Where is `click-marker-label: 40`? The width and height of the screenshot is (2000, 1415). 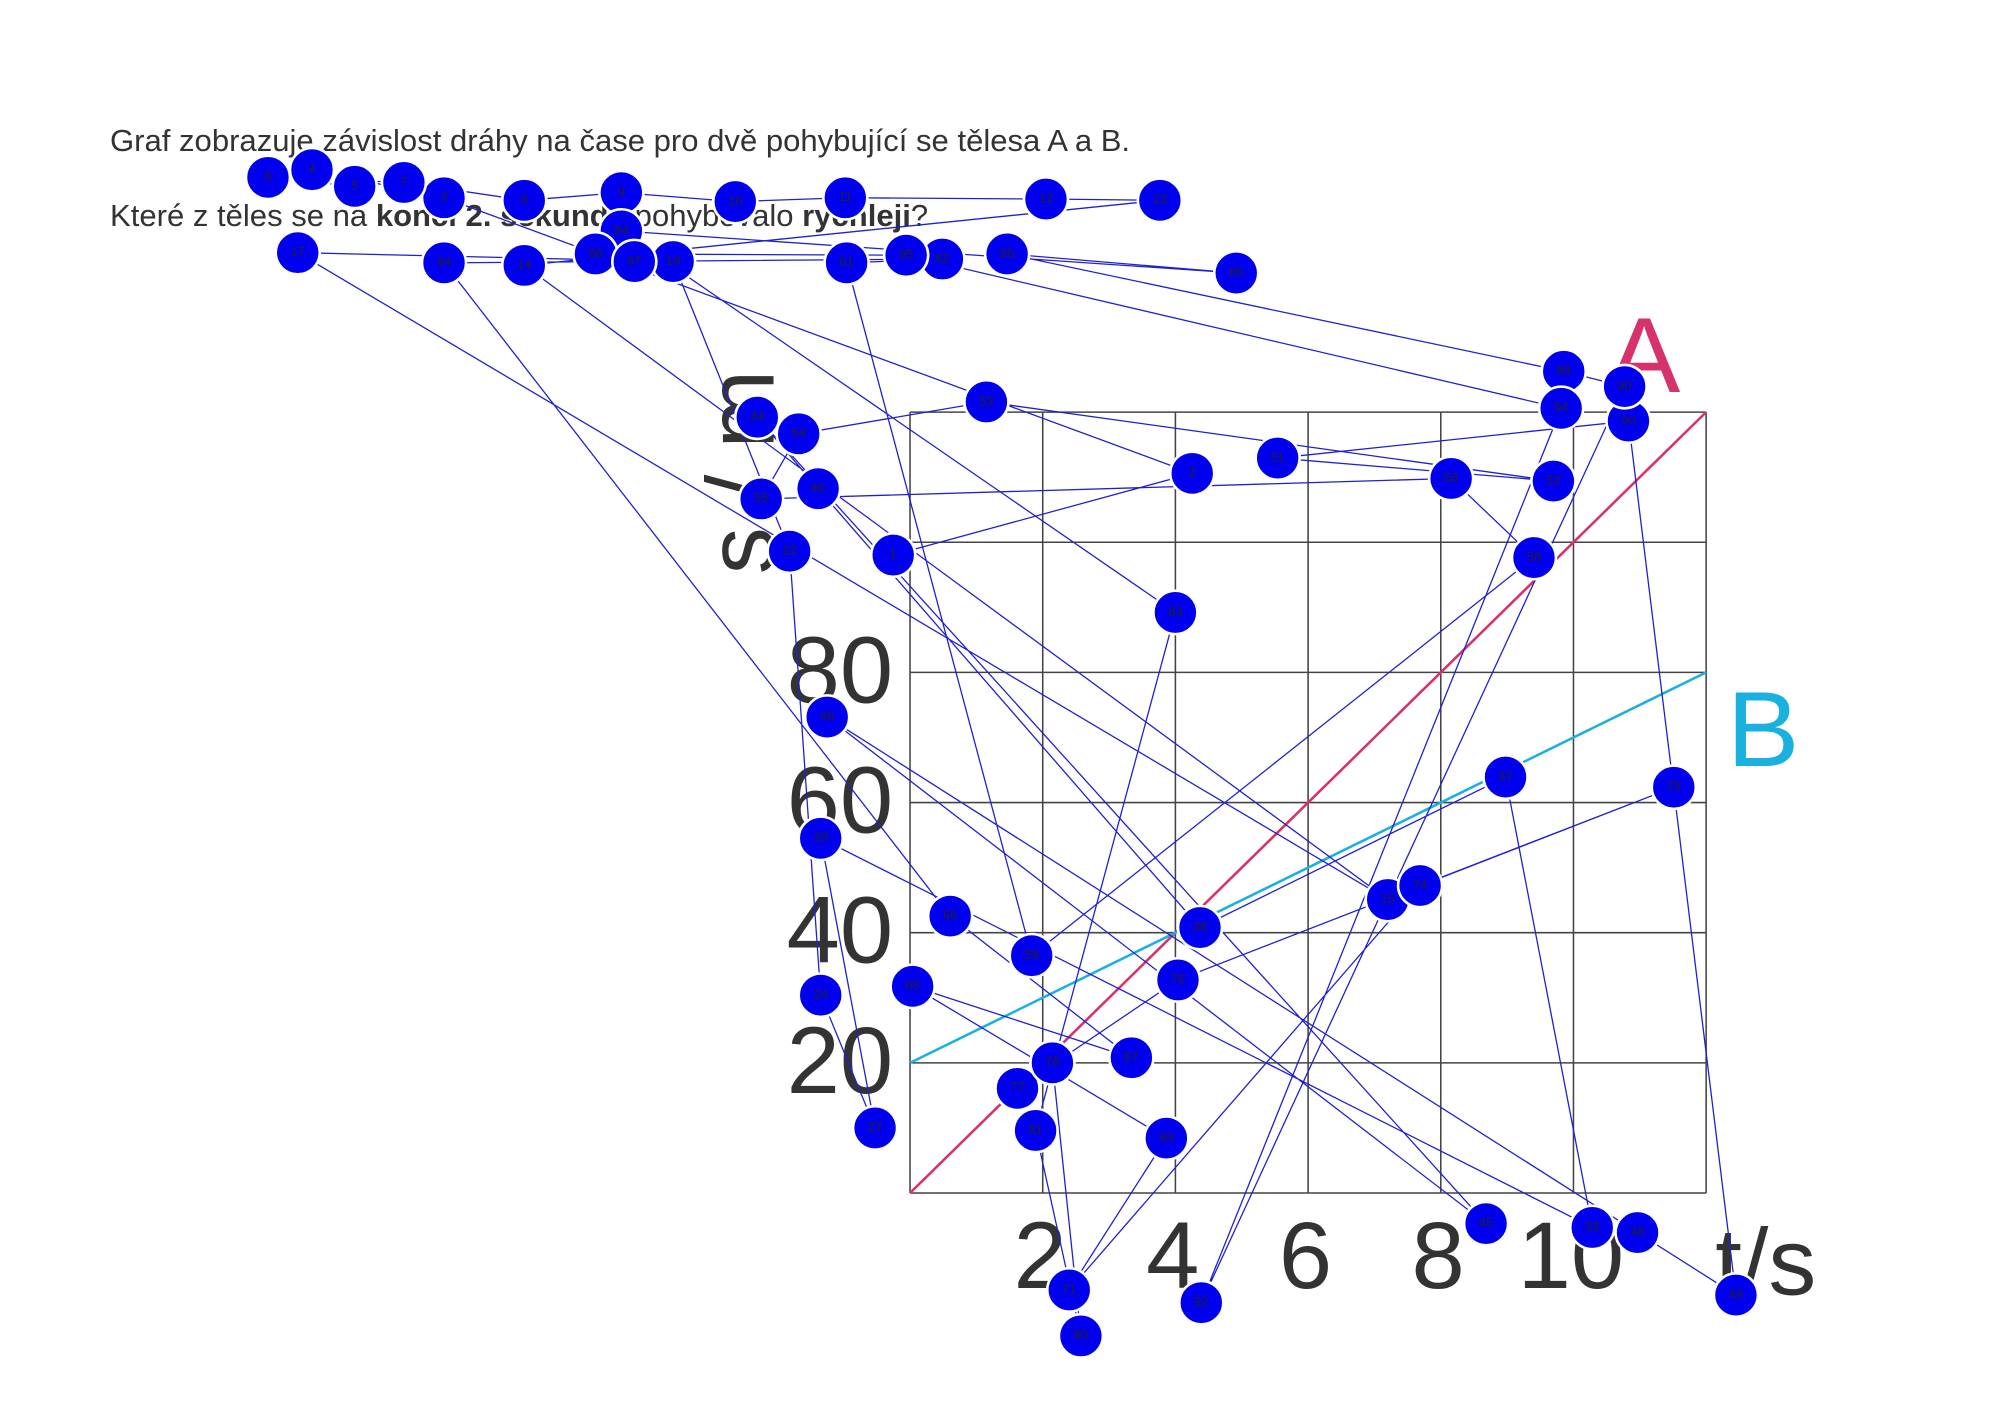
click-marker-label: 40 is located at coordinates (818, 487).